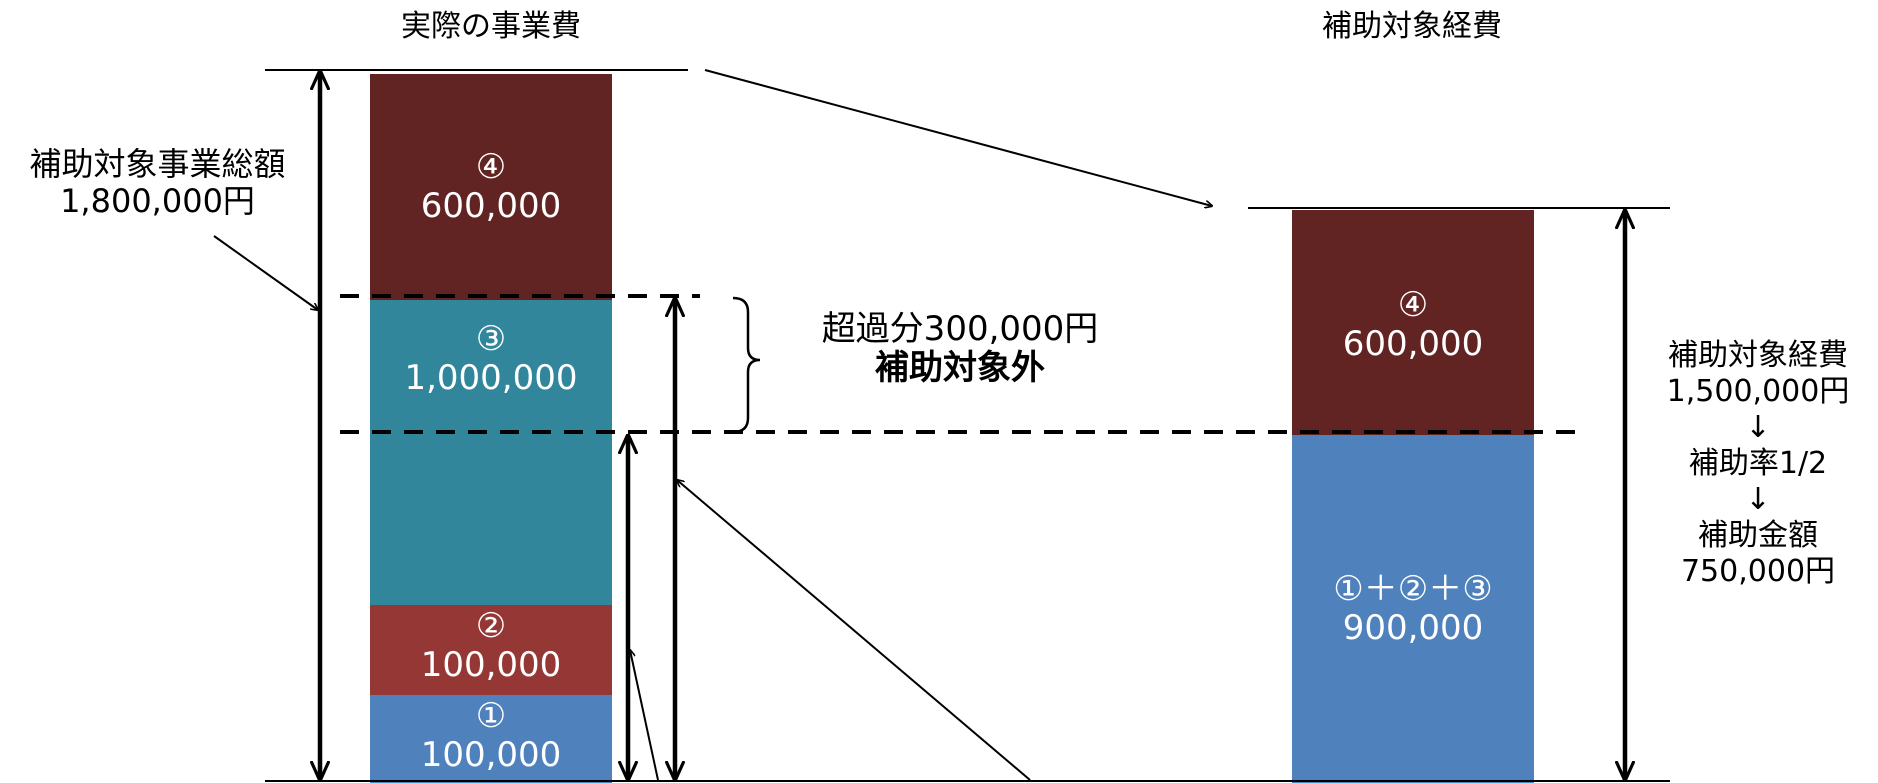 This screenshot has height=783, width=1878. I want to click on left-segment-4-label: ④ 600,000, so click(491, 187).